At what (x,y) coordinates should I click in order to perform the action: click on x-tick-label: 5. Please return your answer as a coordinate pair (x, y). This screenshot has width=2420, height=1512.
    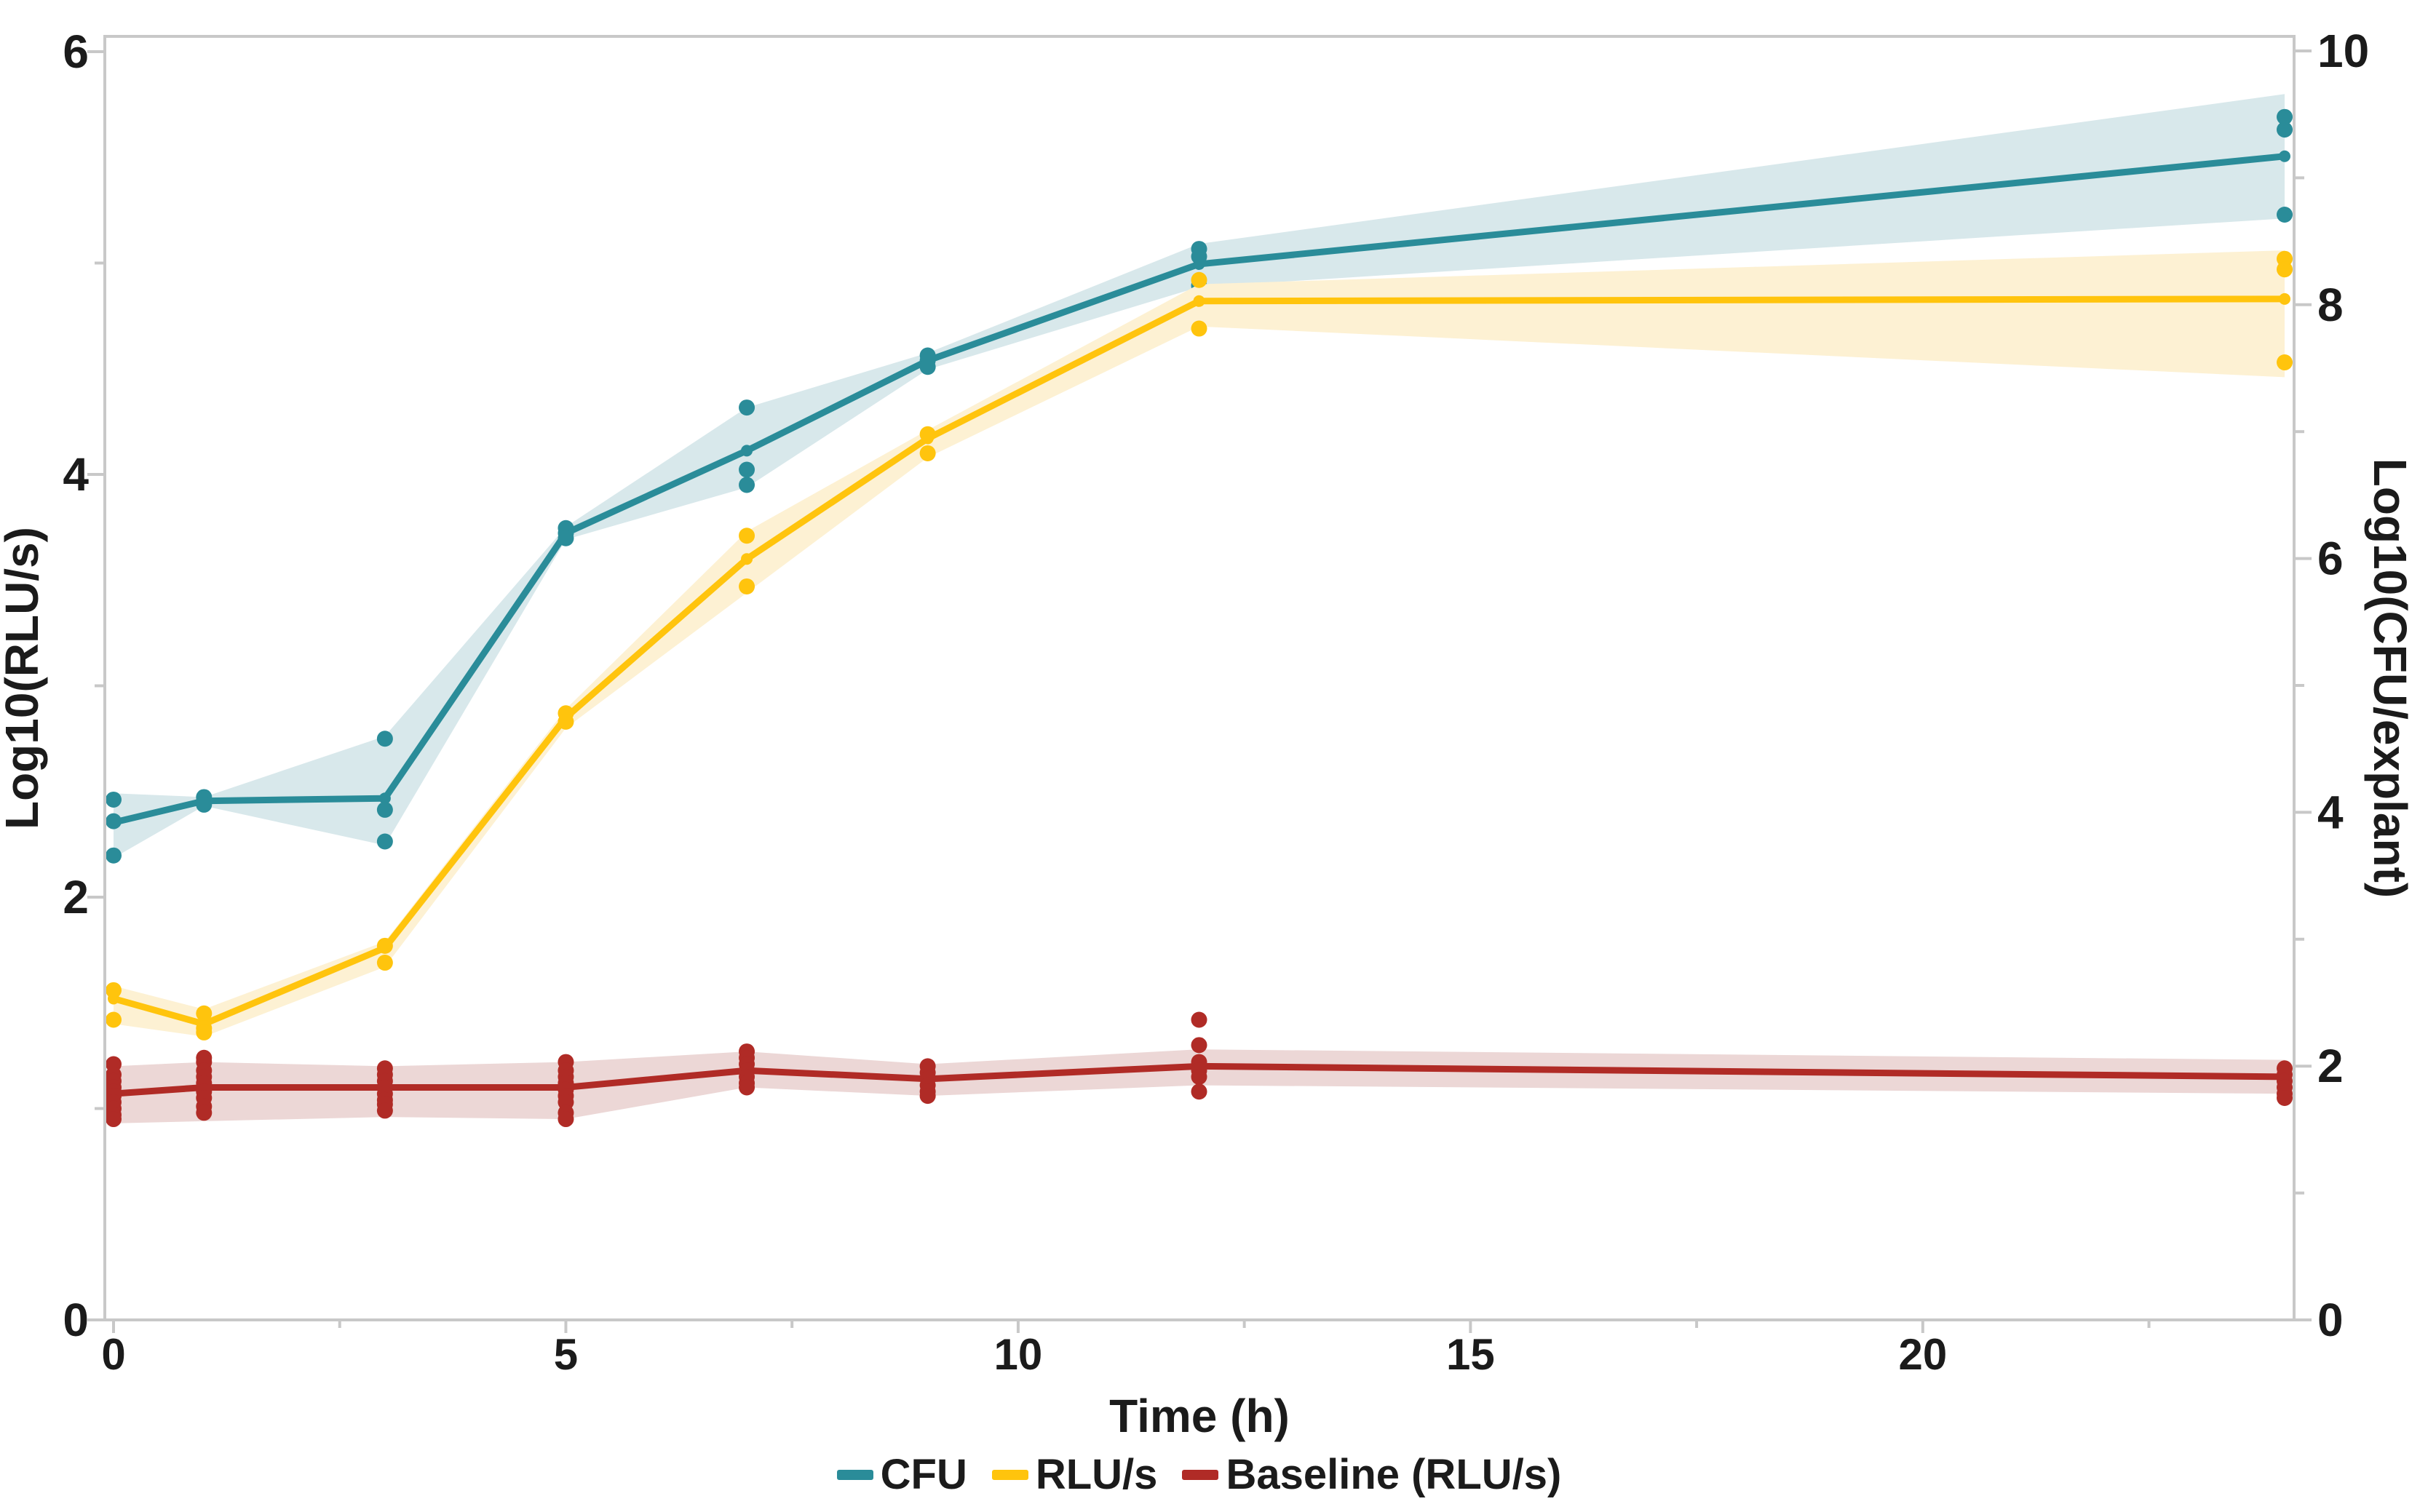
    Looking at the image, I should click on (566, 1354).